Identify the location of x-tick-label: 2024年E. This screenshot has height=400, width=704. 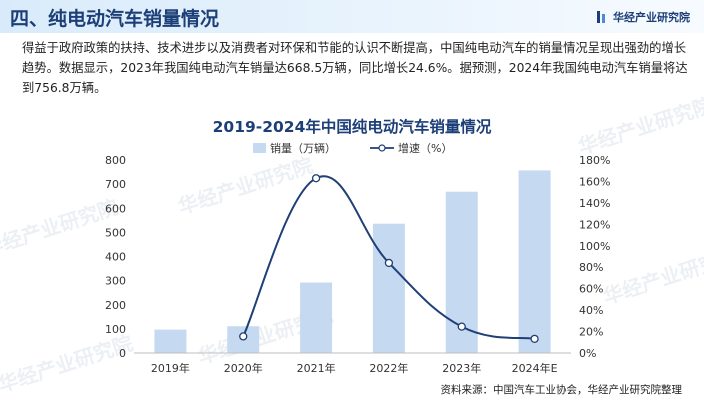
(535, 368).